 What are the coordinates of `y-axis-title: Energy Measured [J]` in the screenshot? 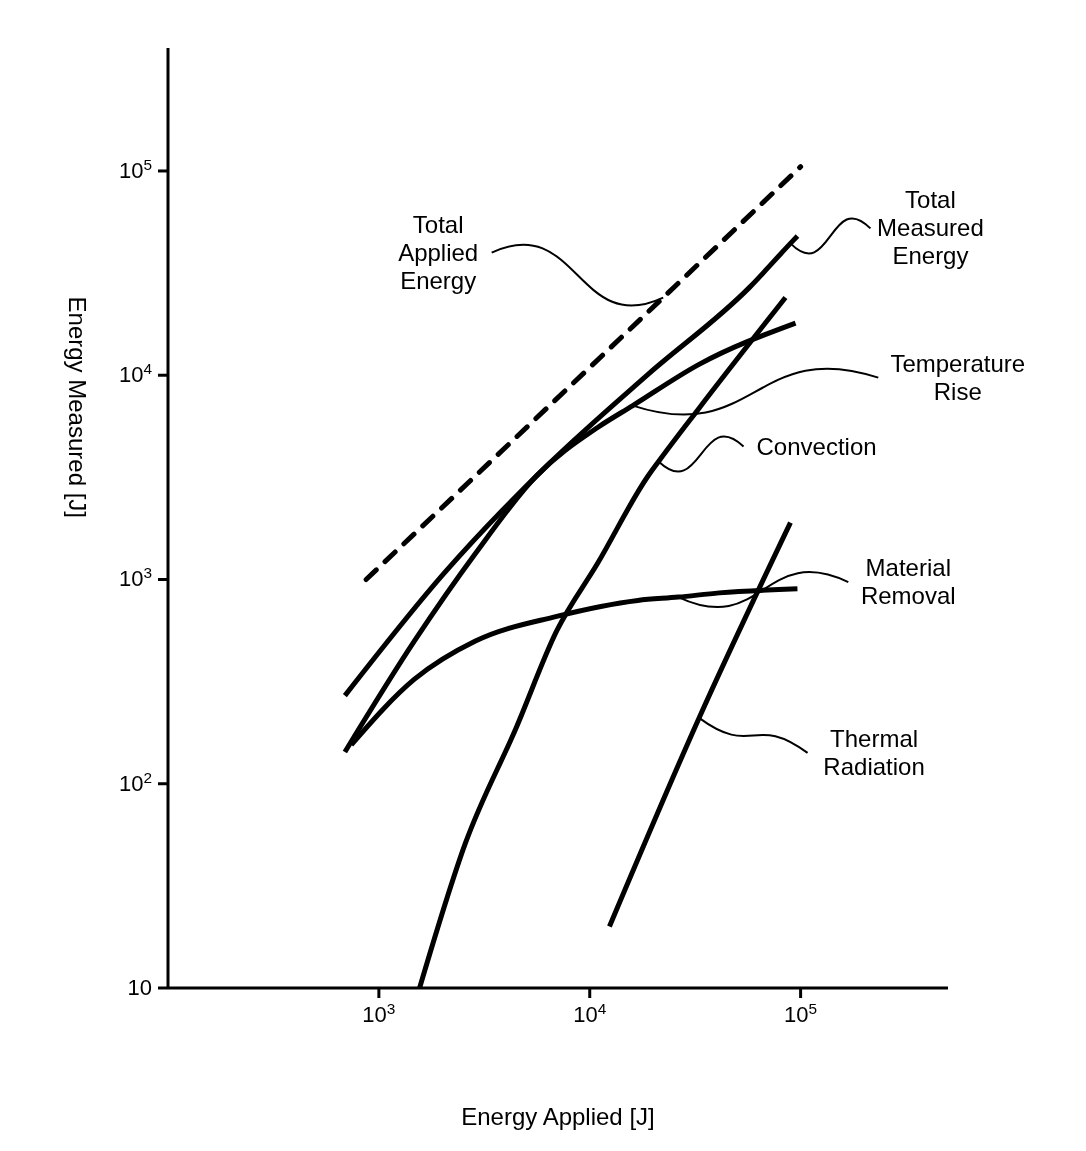 It's located at (78, 407).